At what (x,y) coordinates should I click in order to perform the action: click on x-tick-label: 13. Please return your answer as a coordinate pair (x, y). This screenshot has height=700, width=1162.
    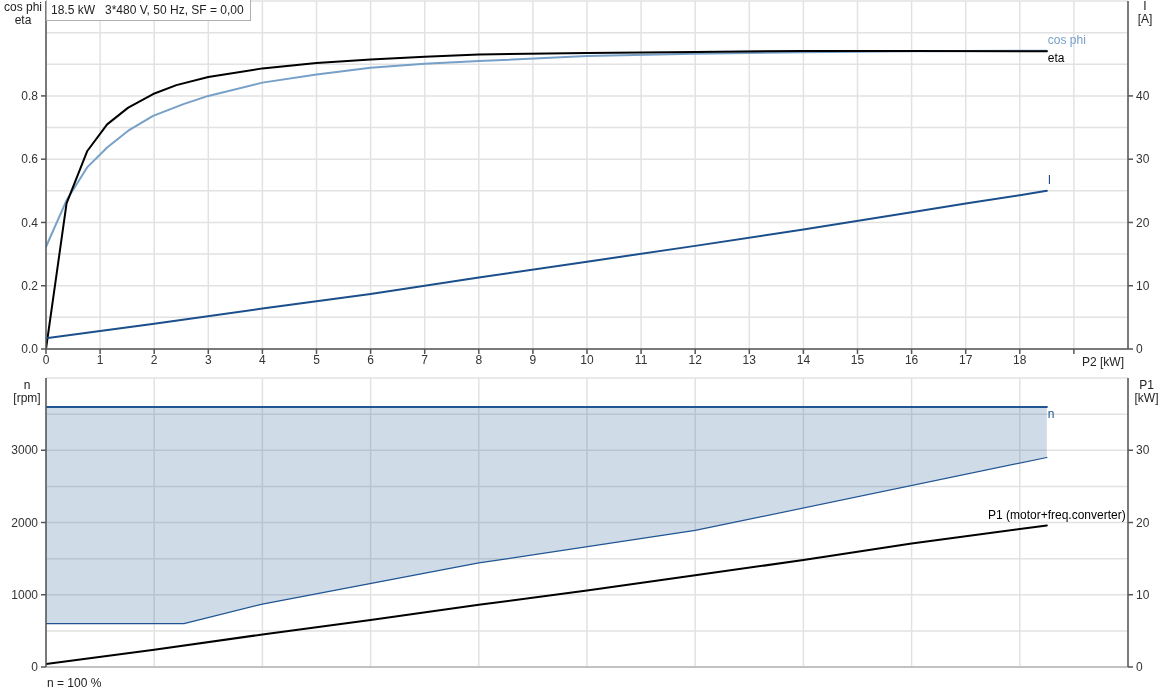
    Looking at the image, I should click on (749, 359).